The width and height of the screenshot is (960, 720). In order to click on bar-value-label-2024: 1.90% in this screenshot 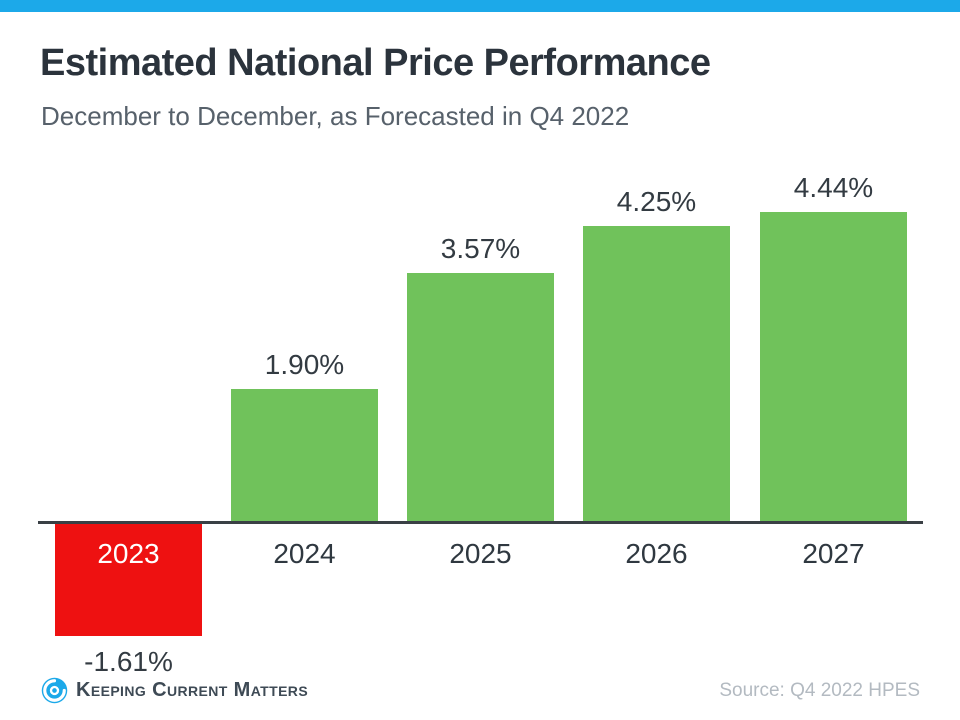, I will do `click(304, 364)`.